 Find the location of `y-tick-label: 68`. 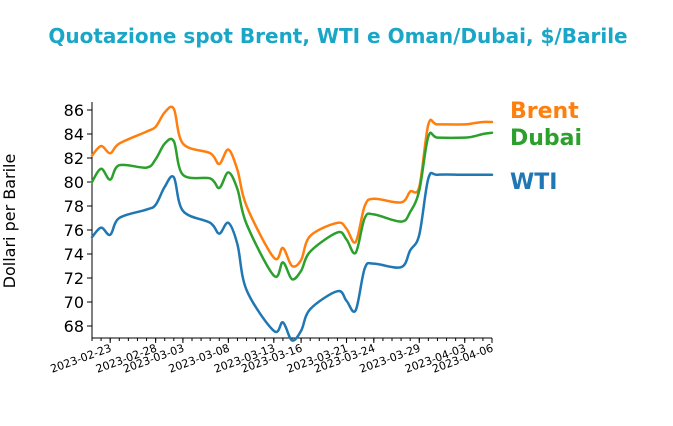

y-tick-label: 68 is located at coordinates (74, 326).